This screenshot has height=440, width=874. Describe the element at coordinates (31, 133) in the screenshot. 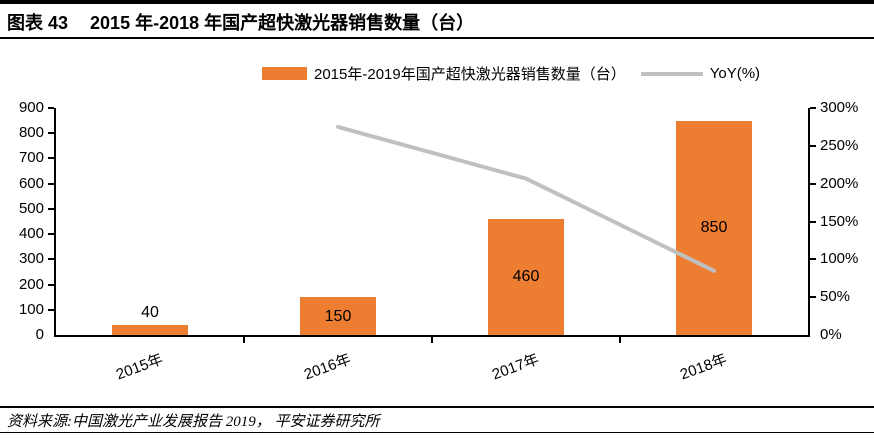

I see `y-axis-label: 800` at that location.